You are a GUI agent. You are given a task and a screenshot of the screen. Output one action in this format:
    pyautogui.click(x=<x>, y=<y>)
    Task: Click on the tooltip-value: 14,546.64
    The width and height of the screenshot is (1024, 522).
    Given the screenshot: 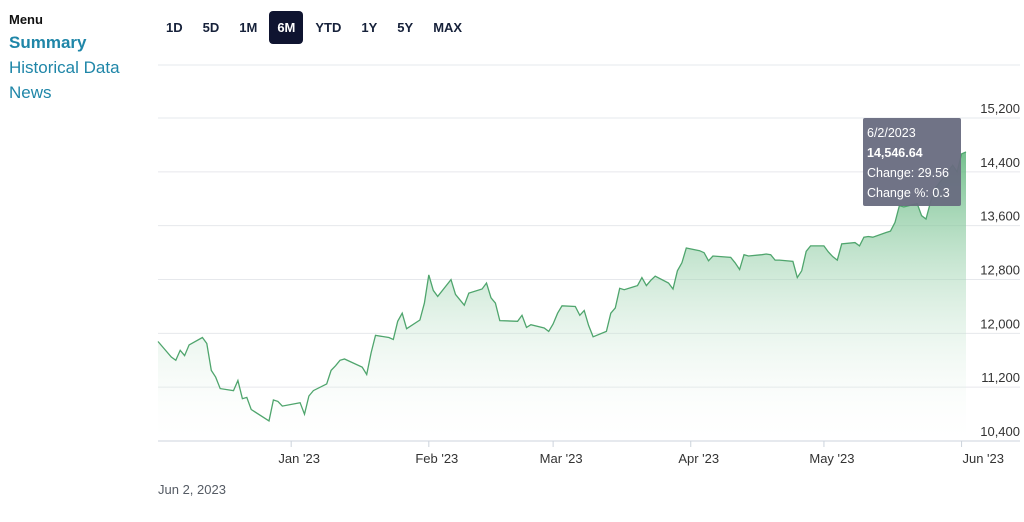 What is the action you would take?
    pyautogui.click(x=895, y=153)
    